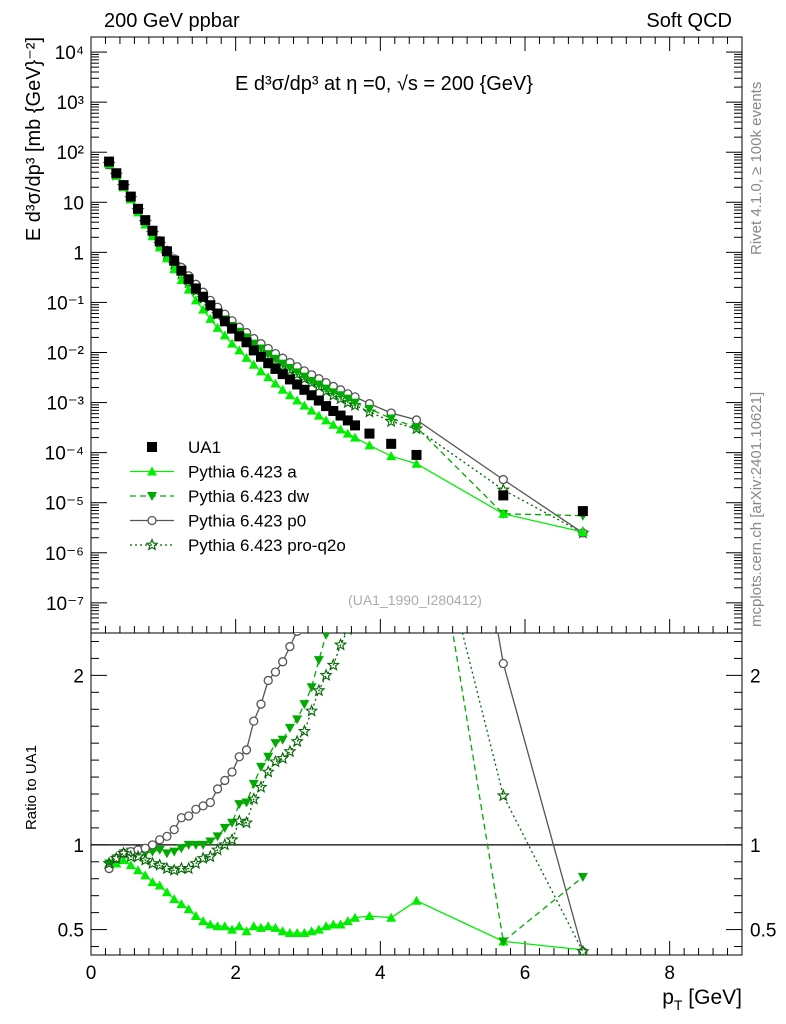  What do you see at coordinates (64, 554) in the screenshot?
I see `y-tick-label-main: 10⁻⁶` at bounding box center [64, 554].